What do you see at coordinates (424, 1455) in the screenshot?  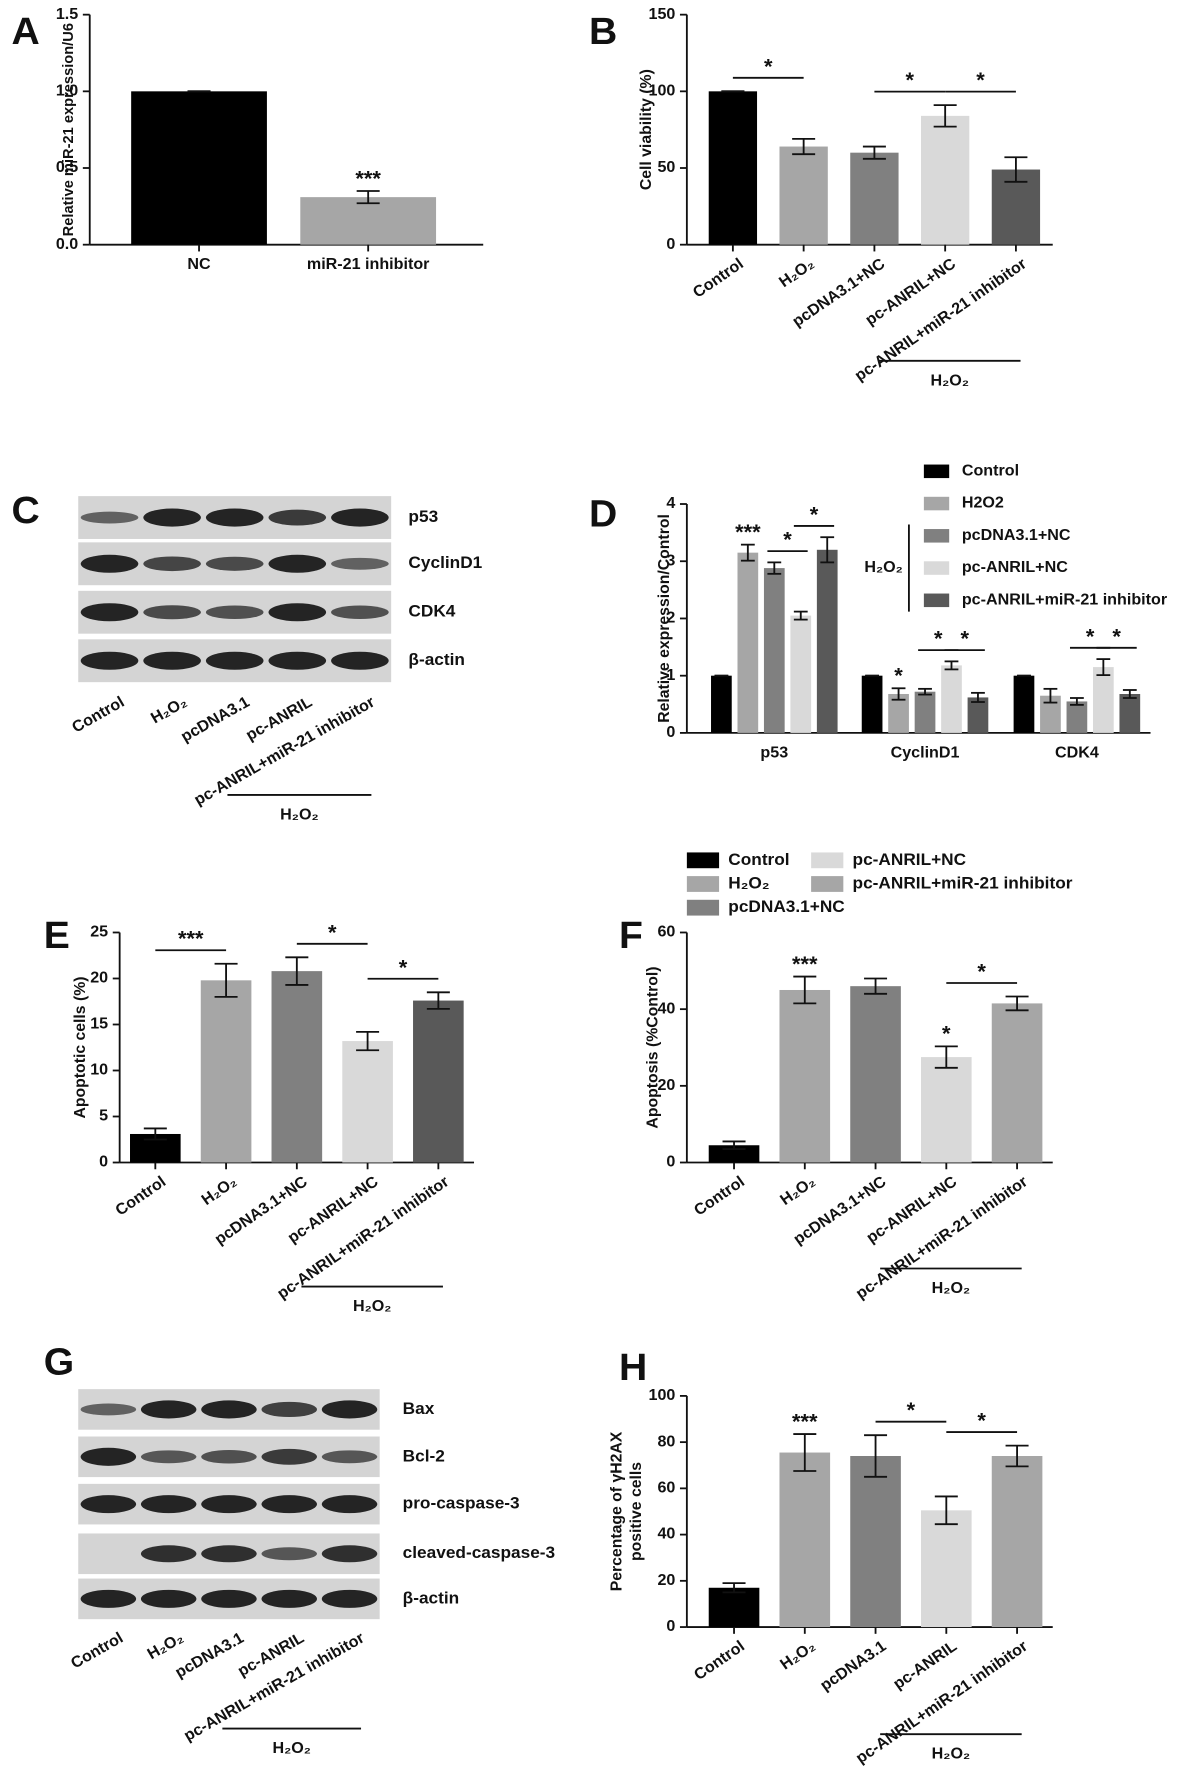 I see `blot-row-label: Bcl-2` at bounding box center [424, 1455].